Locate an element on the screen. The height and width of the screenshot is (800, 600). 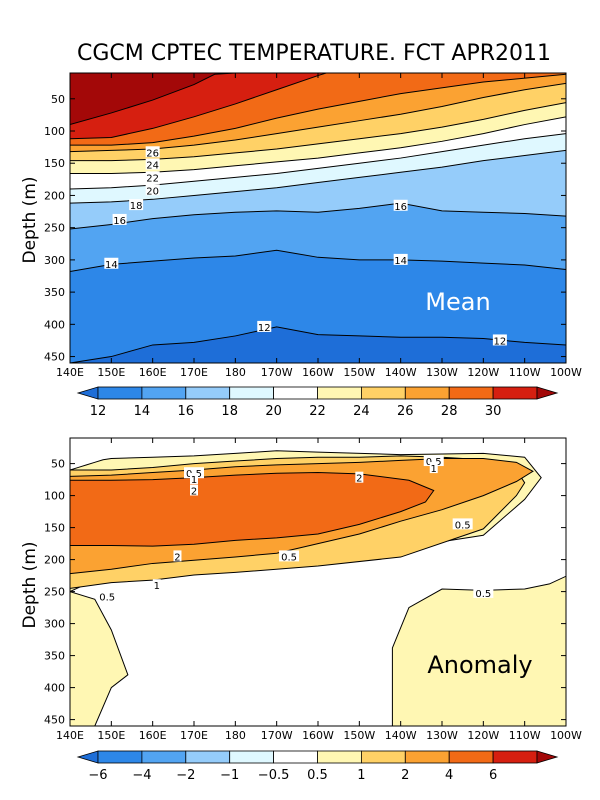
anomaly-colorbar-label: 4 is located at coordinates (449, 775).